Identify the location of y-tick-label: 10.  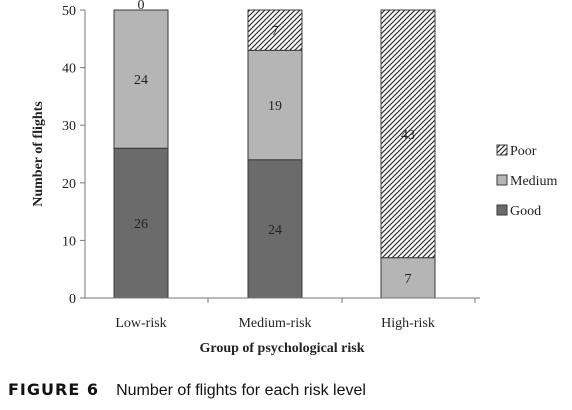
(69, 241).